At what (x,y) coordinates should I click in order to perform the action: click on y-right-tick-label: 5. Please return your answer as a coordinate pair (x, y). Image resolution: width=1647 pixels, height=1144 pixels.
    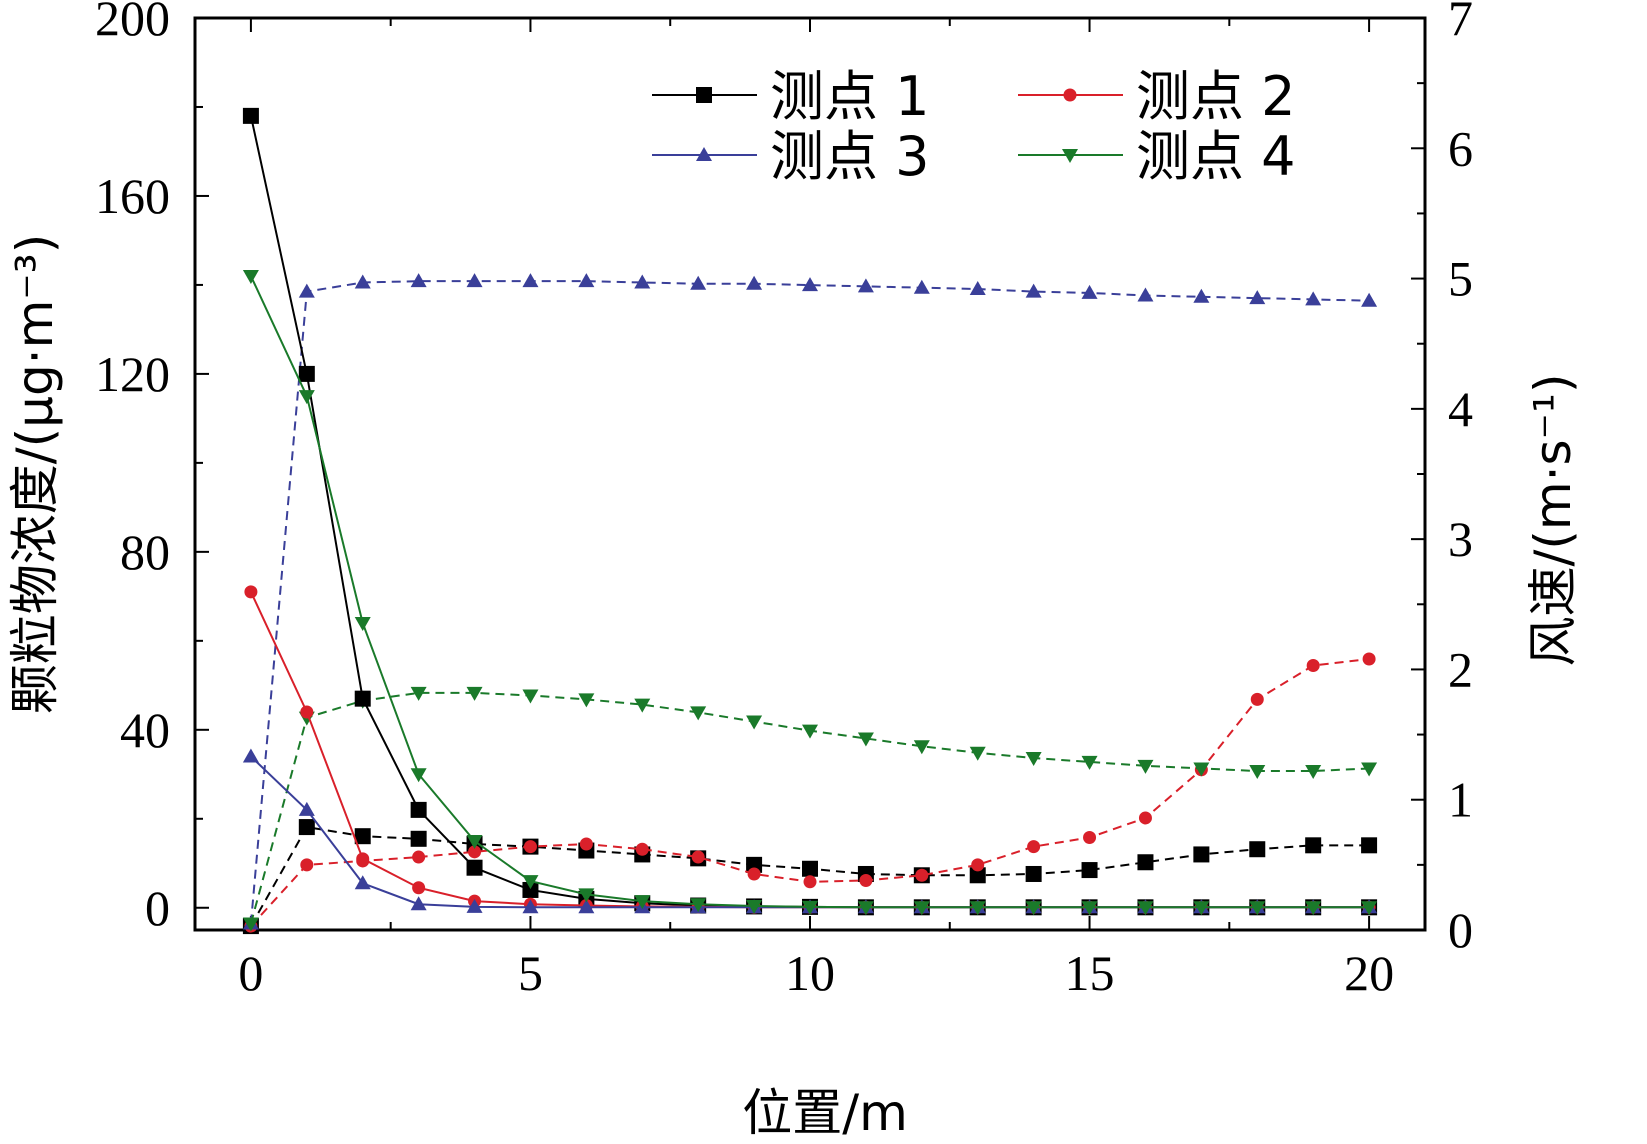
    Looking at the image, I should click on (1460, 279).